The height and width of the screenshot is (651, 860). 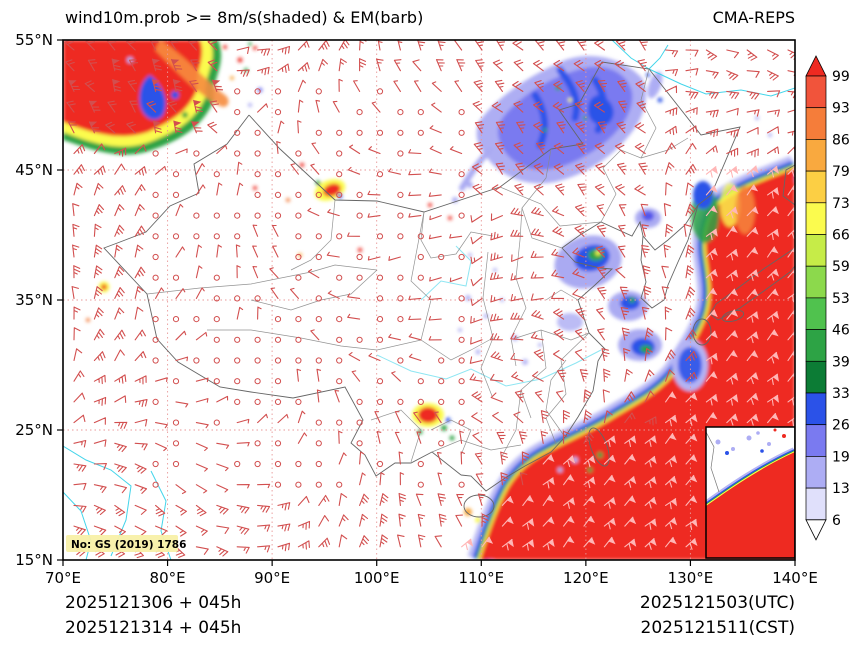 I want to click on x-tick-label: 70°E, so click(x=63, y=578).